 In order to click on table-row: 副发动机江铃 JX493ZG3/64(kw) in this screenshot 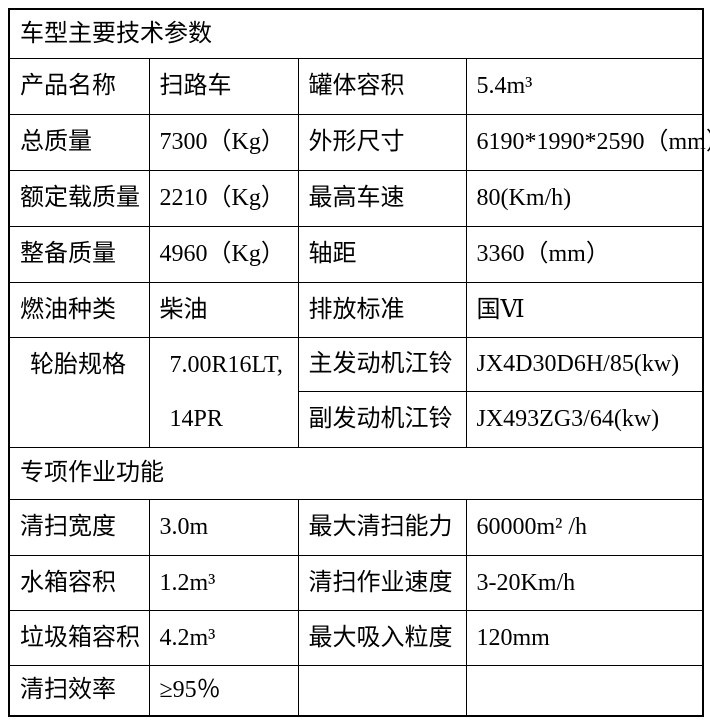, I will do `click(356, 419)`.